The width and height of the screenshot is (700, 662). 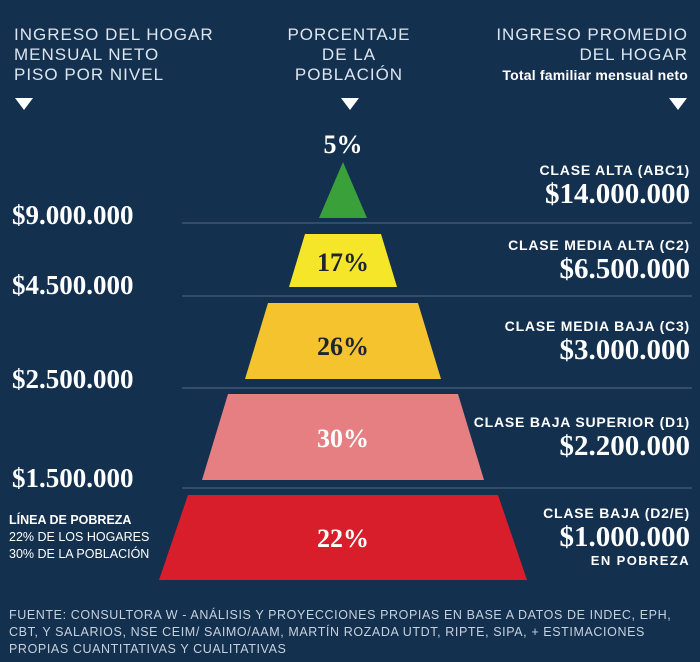 I want to click on percent-level-1: 5%, so click(x=343, y=144).